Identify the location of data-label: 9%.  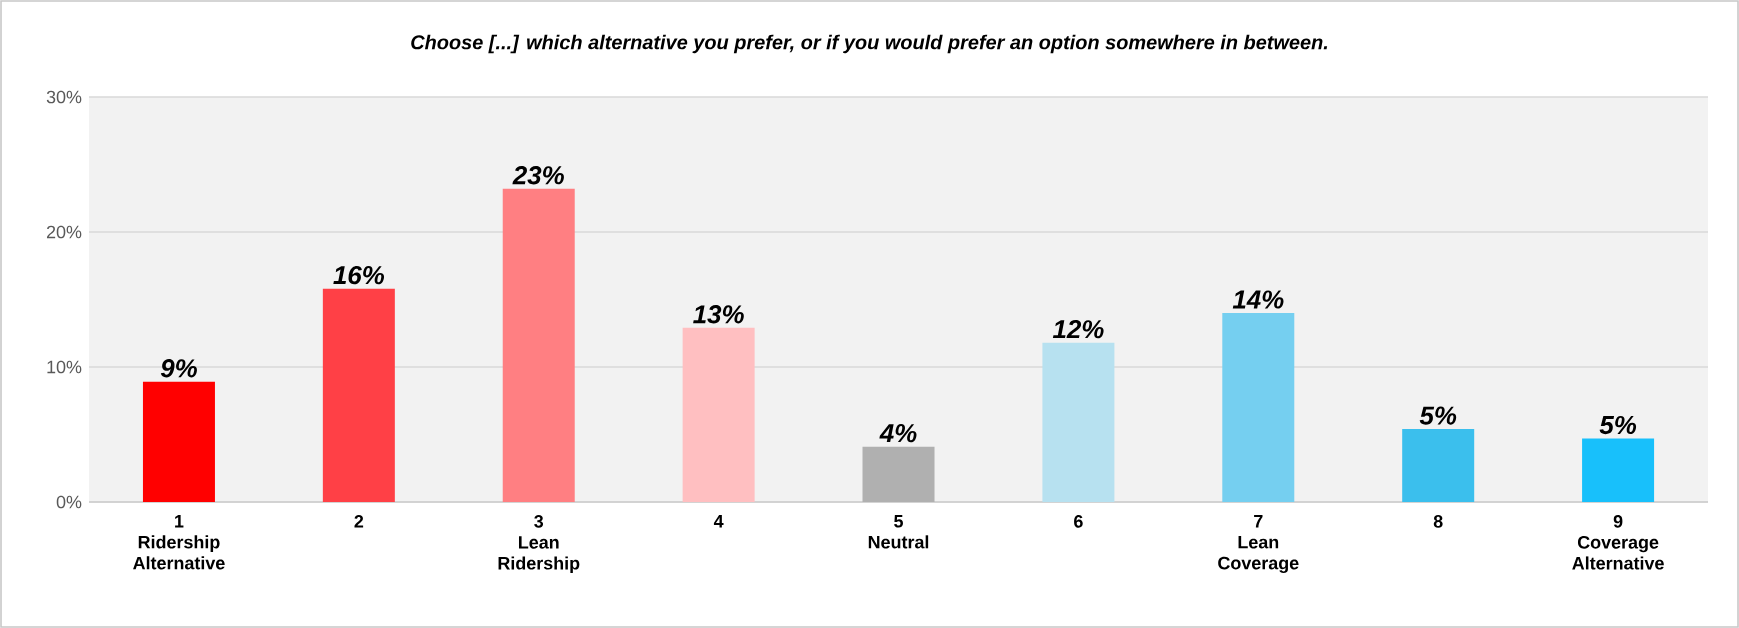
(178, 368).